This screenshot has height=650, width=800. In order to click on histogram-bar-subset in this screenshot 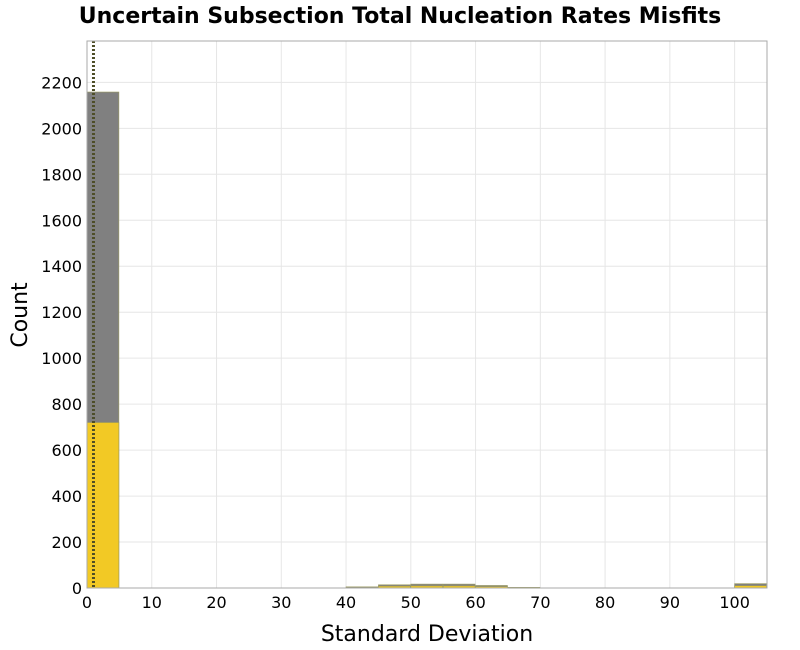, I will do `click(103, 505)`.